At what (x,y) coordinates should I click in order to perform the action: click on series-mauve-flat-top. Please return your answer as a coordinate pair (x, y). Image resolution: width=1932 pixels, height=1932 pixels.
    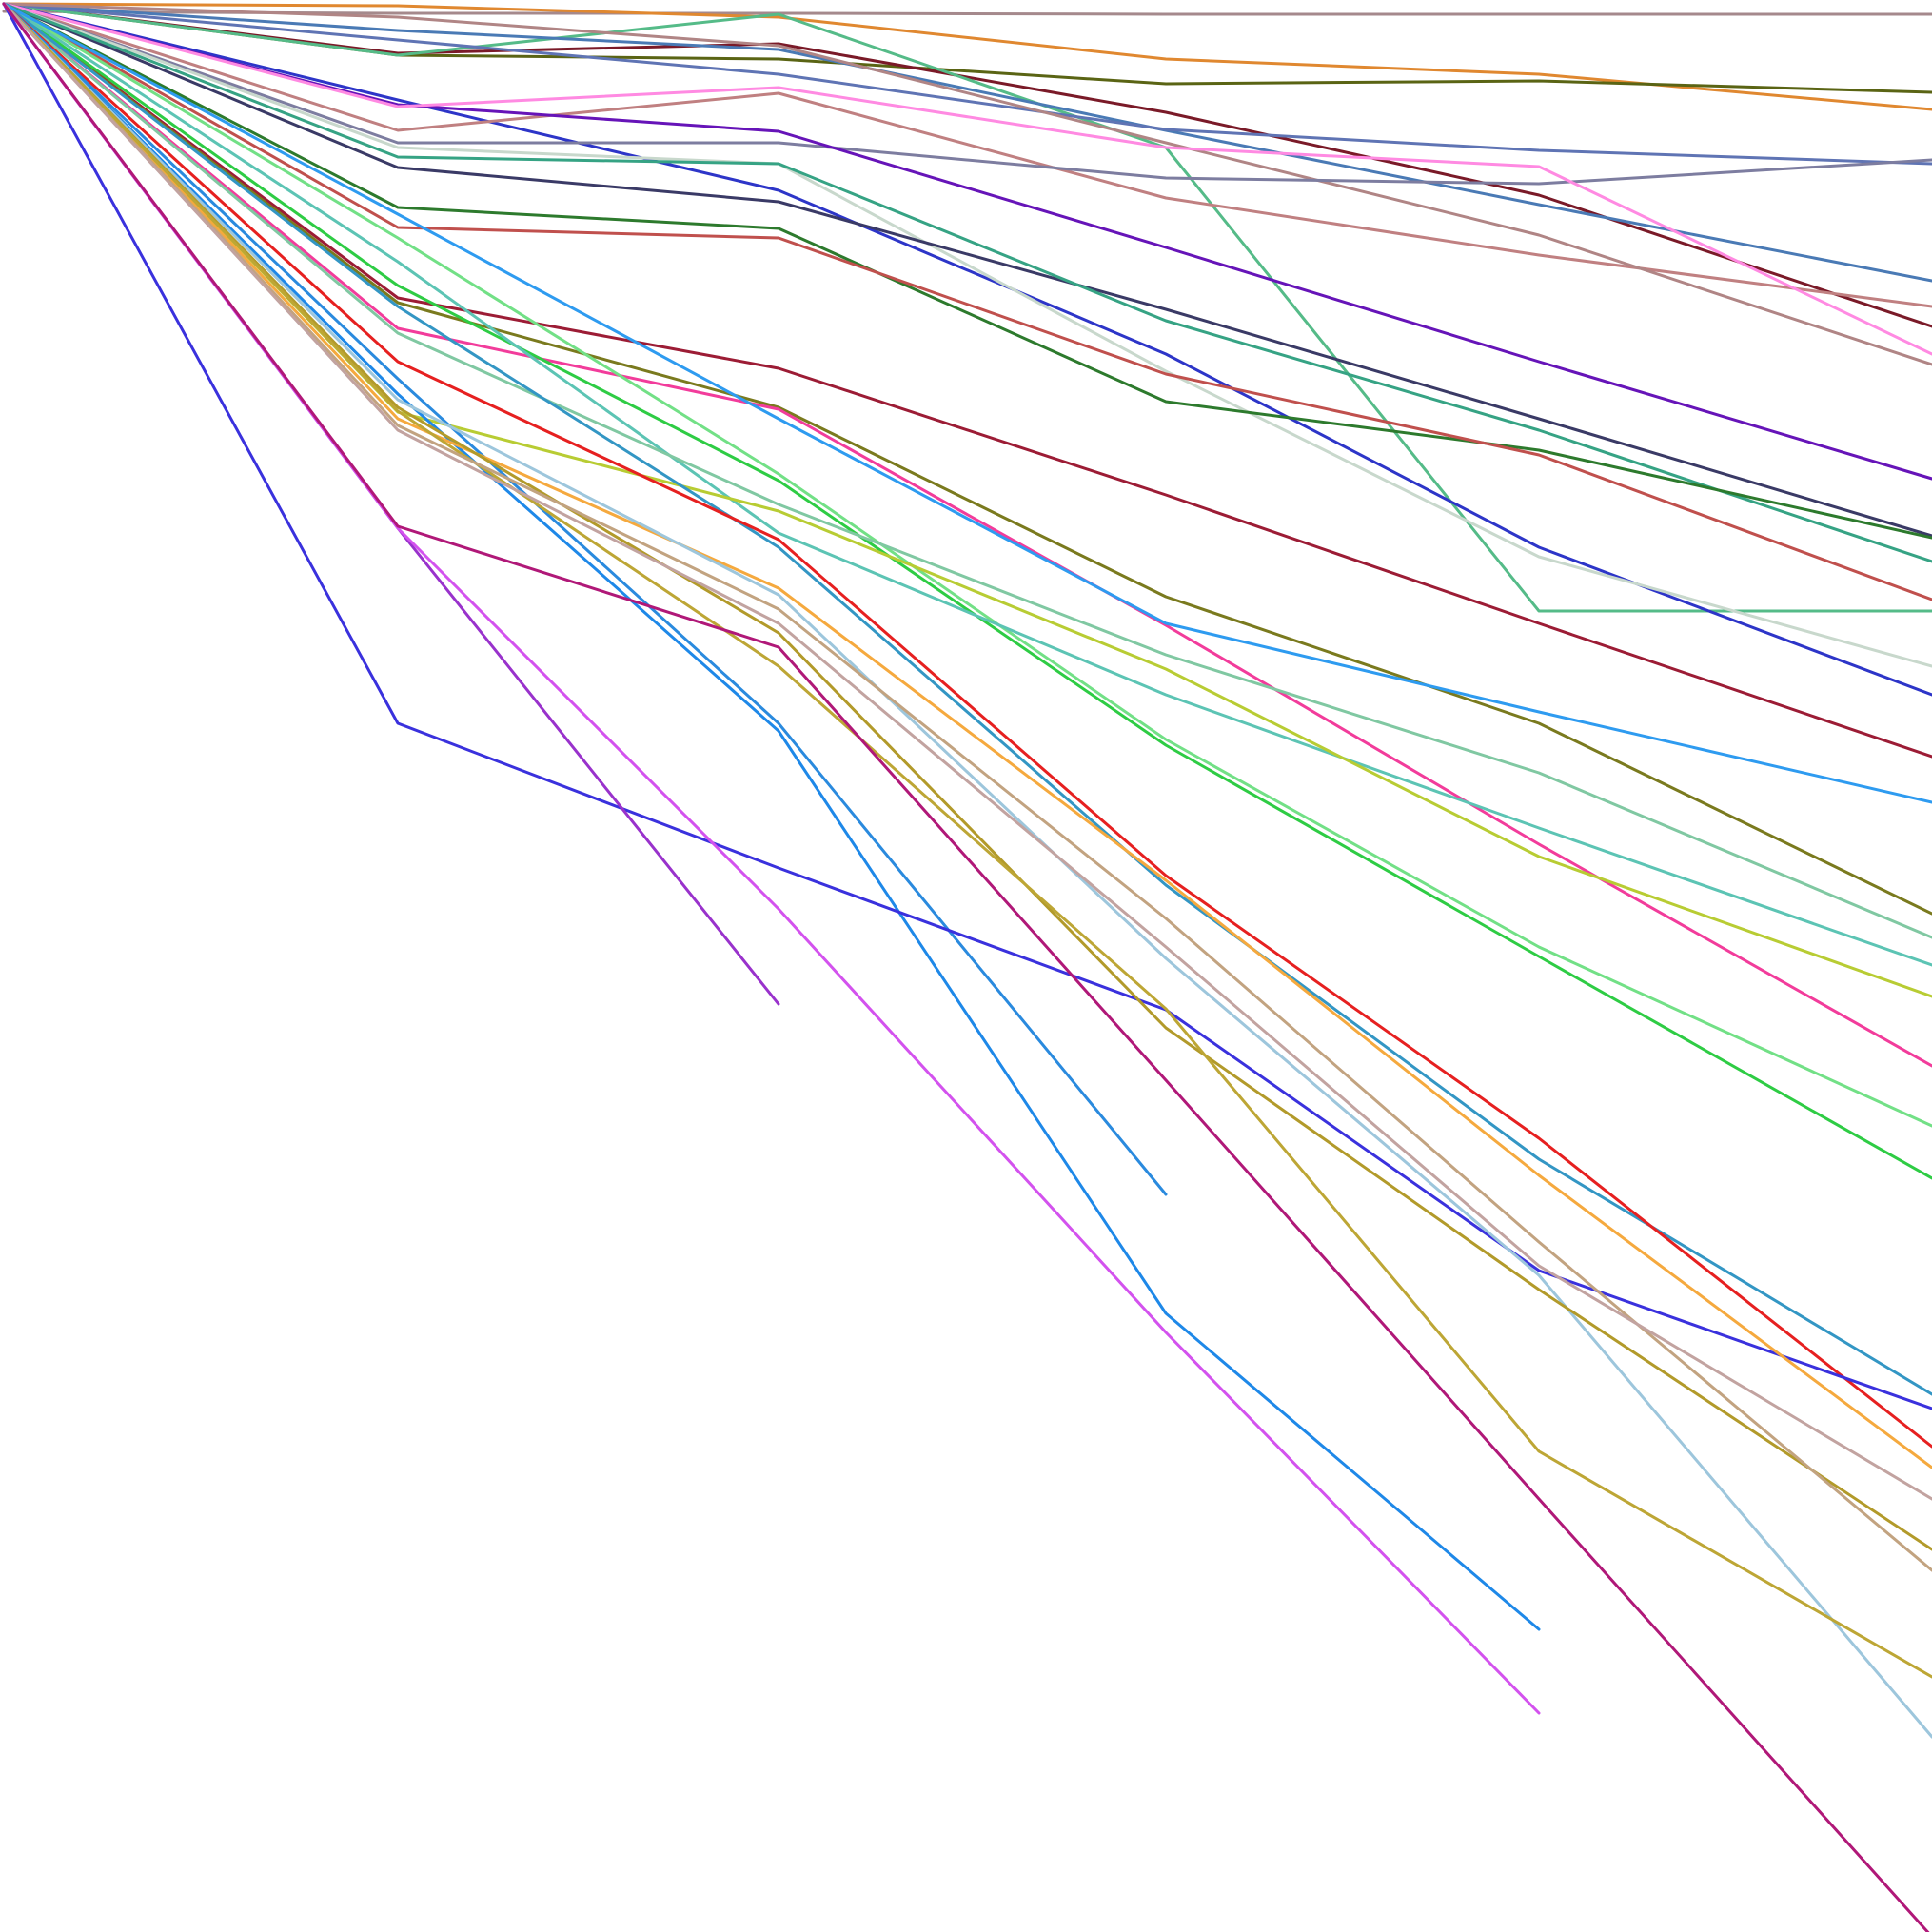
    Looking at the image, I should click on (967, 13).